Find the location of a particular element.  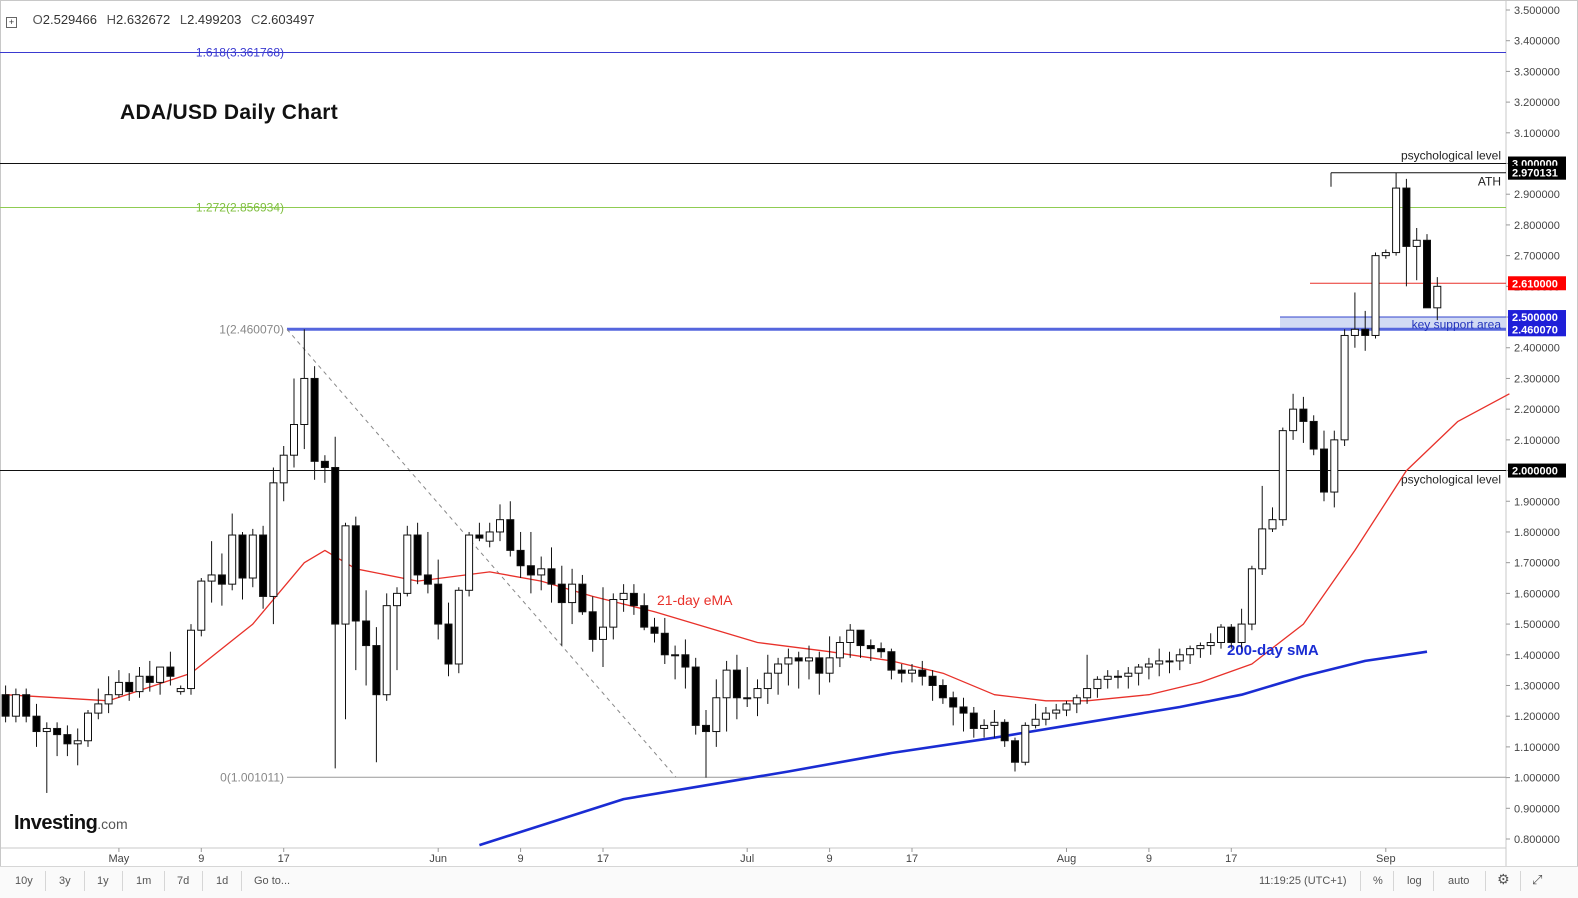

y-tick-label: 2.100000 is located at coordinates (1537, 441).